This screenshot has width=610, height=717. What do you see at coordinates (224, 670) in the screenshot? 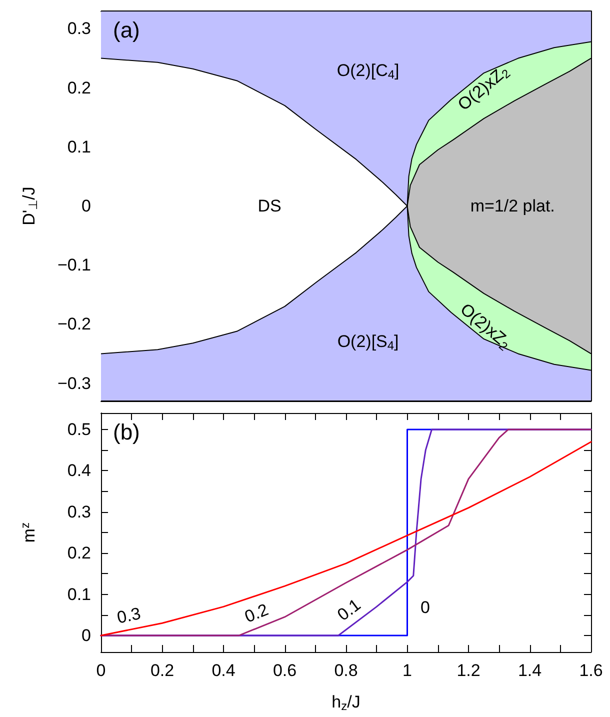
I see `x-tick-label: 0.4` at bounding box center [224, 670].